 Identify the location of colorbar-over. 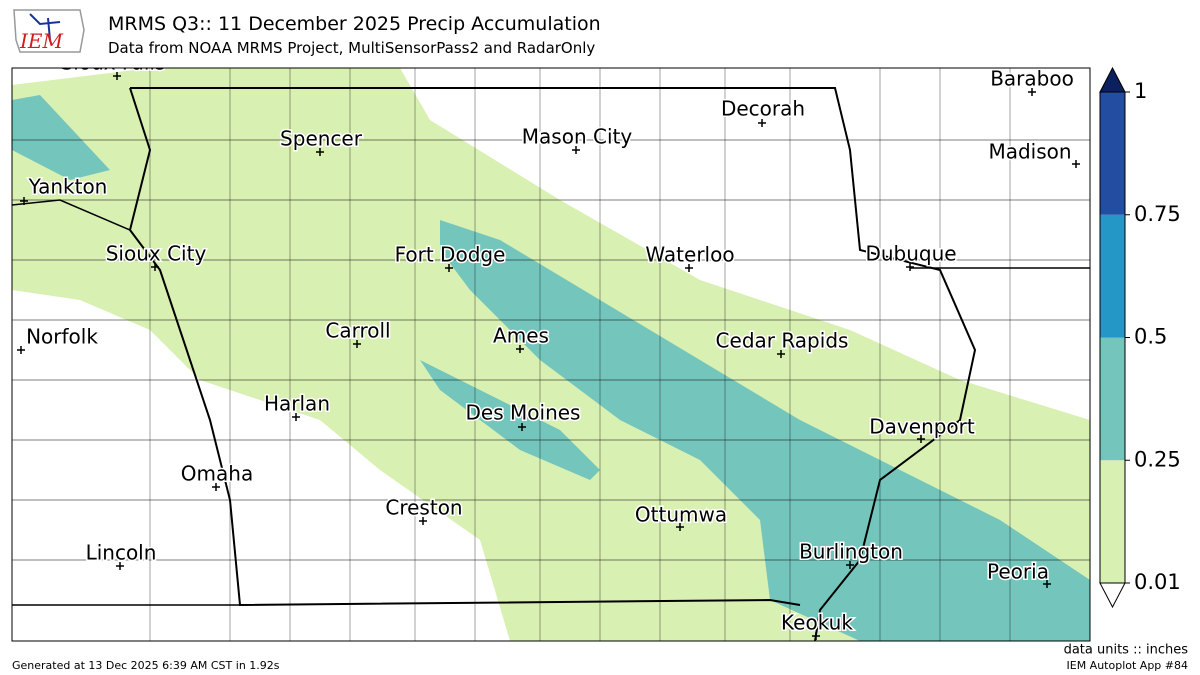
(1112, 79).